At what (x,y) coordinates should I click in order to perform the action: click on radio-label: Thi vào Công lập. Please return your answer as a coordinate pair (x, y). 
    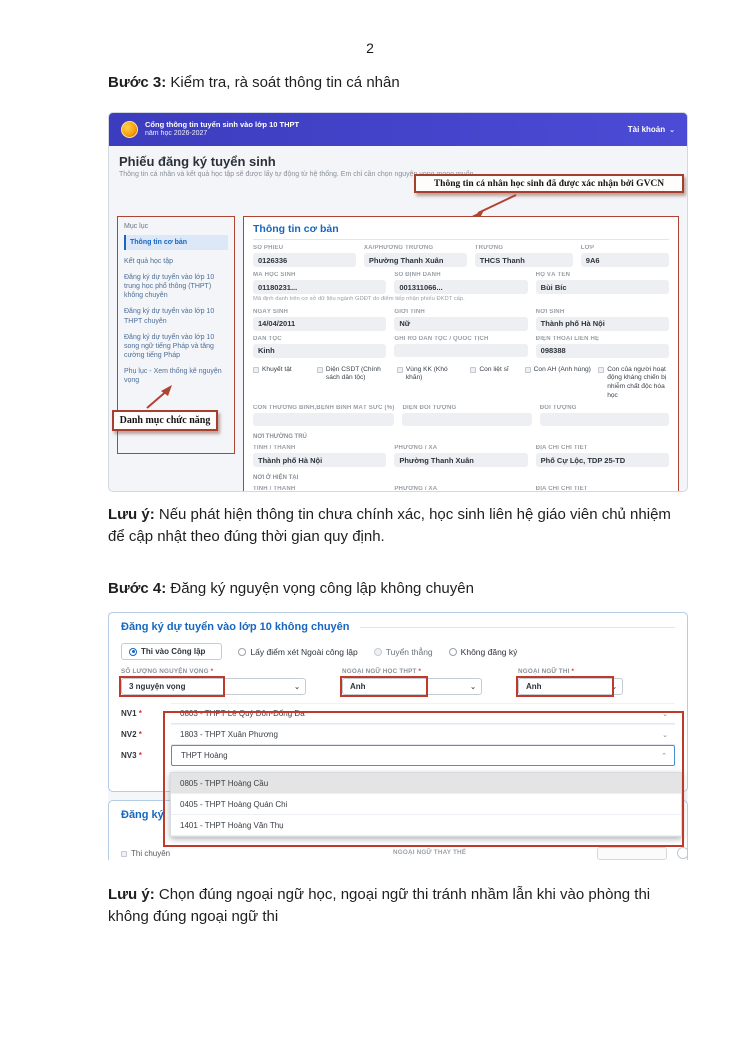
    Looking at the image, I should click on (173, 651).